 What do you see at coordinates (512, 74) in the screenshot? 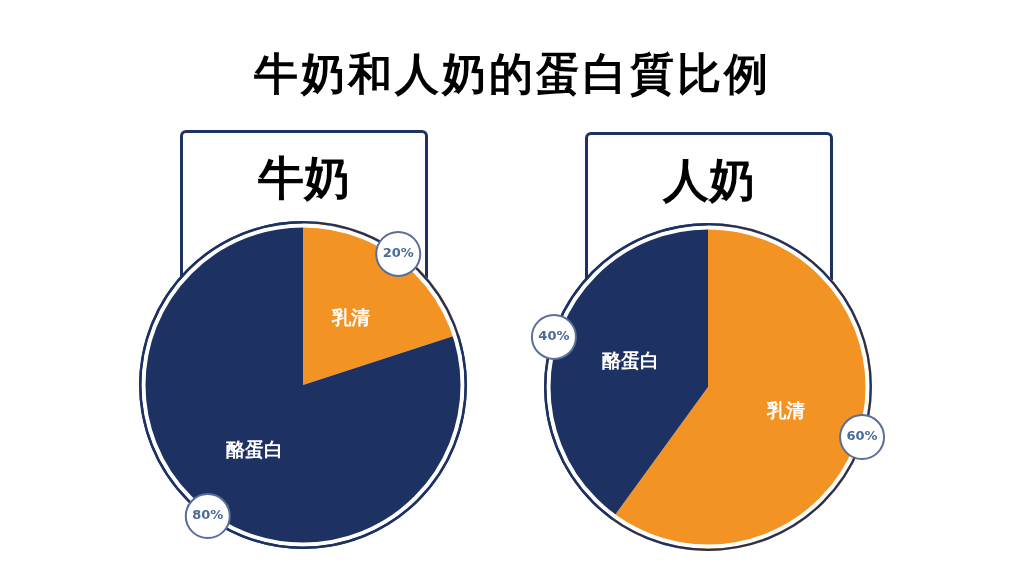
I see `chart-title: 牛奶和人奶的蛋白質比例` at bounding box center [512, 74].